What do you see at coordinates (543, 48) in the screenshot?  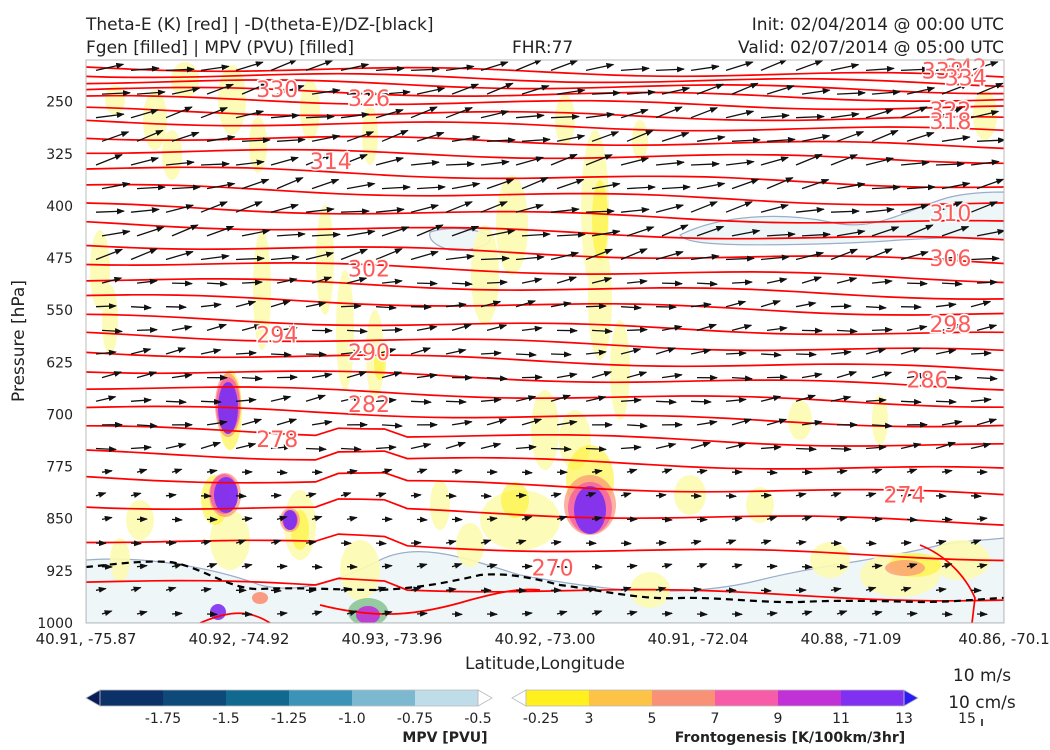 I see `forecast-hour: FHR:77` at bounding box center [543, 48].